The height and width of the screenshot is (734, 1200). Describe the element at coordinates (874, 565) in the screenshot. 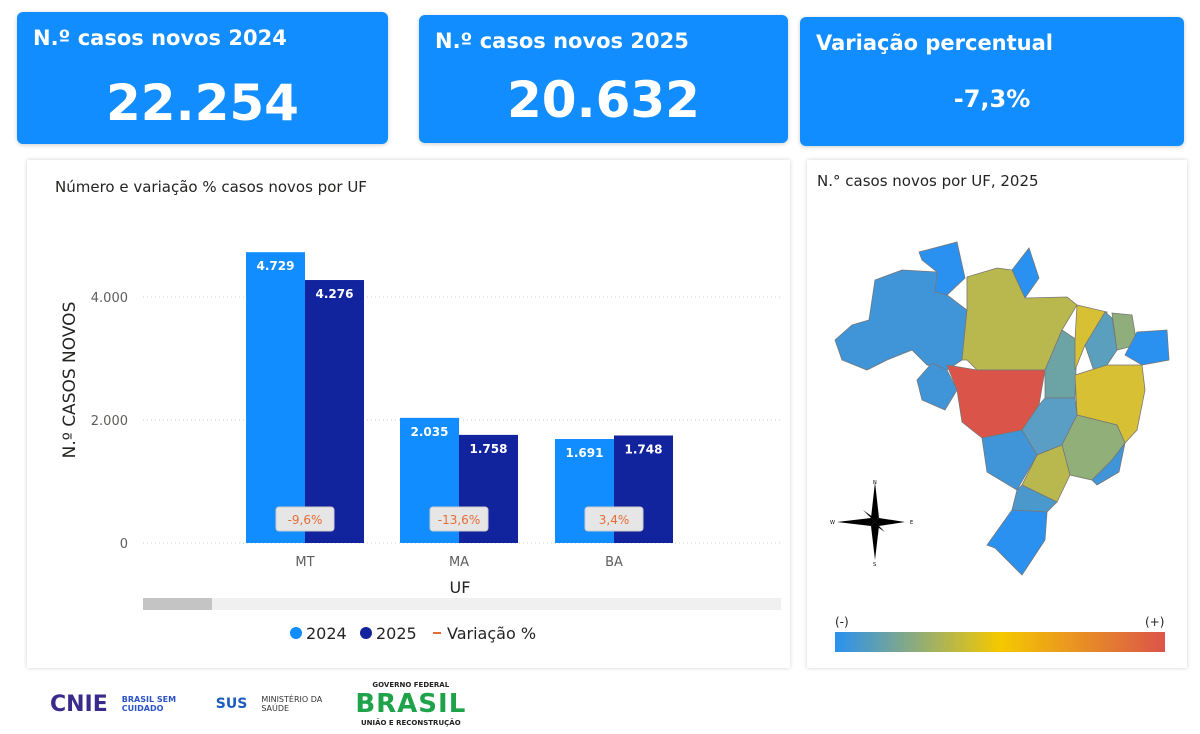

I see `compass-s: S` at that location.